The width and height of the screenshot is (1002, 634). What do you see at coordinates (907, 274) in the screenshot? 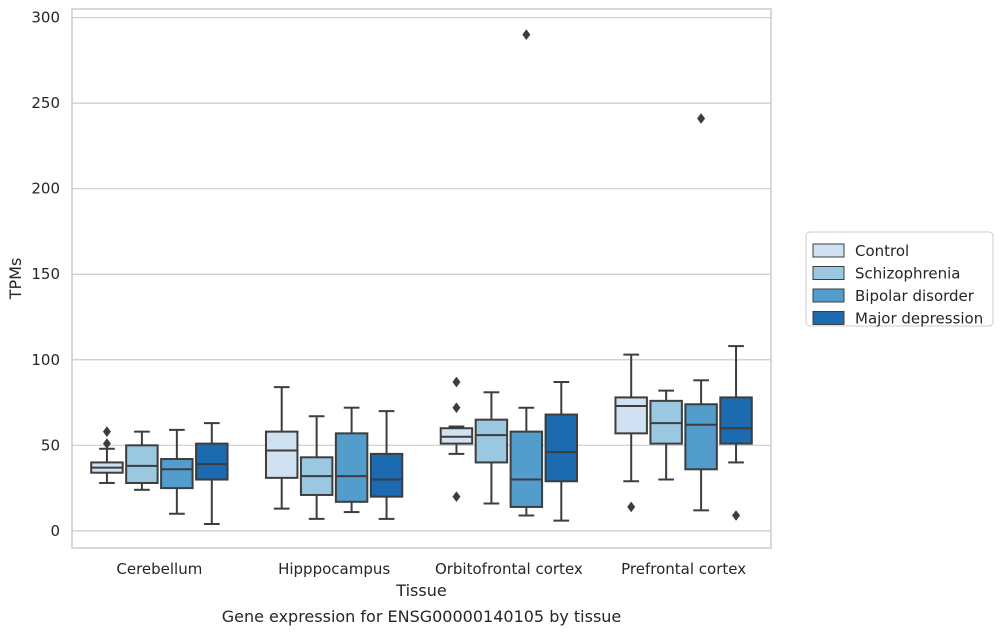
I see `legend-label: Schizophrenia` at bounding box center [907, 274].